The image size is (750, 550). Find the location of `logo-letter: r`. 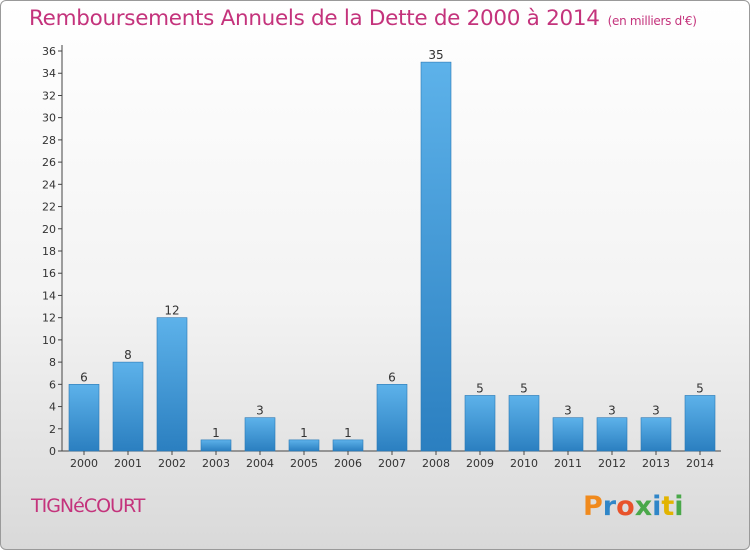

logo-letter: r is located at coordinates (609, 506).